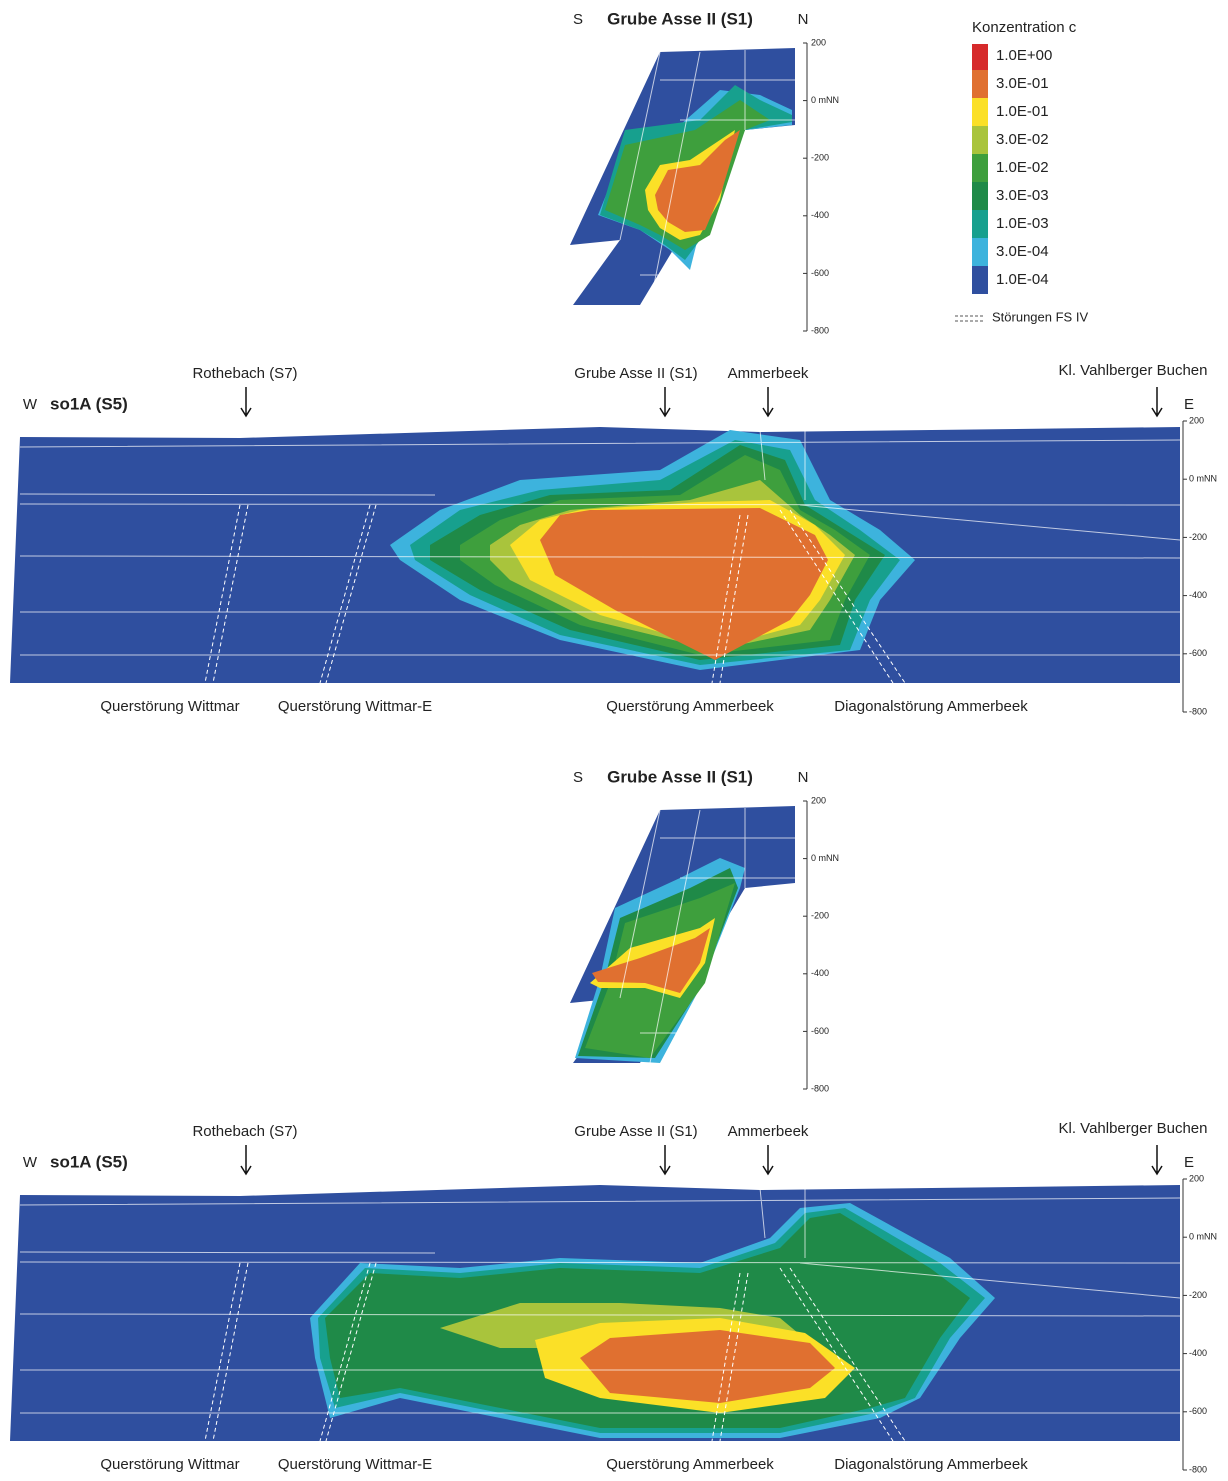  Describe the element at coordinates (1022, 223) in the screenshot. I see `legend-label: 1.0E-03` at that location.